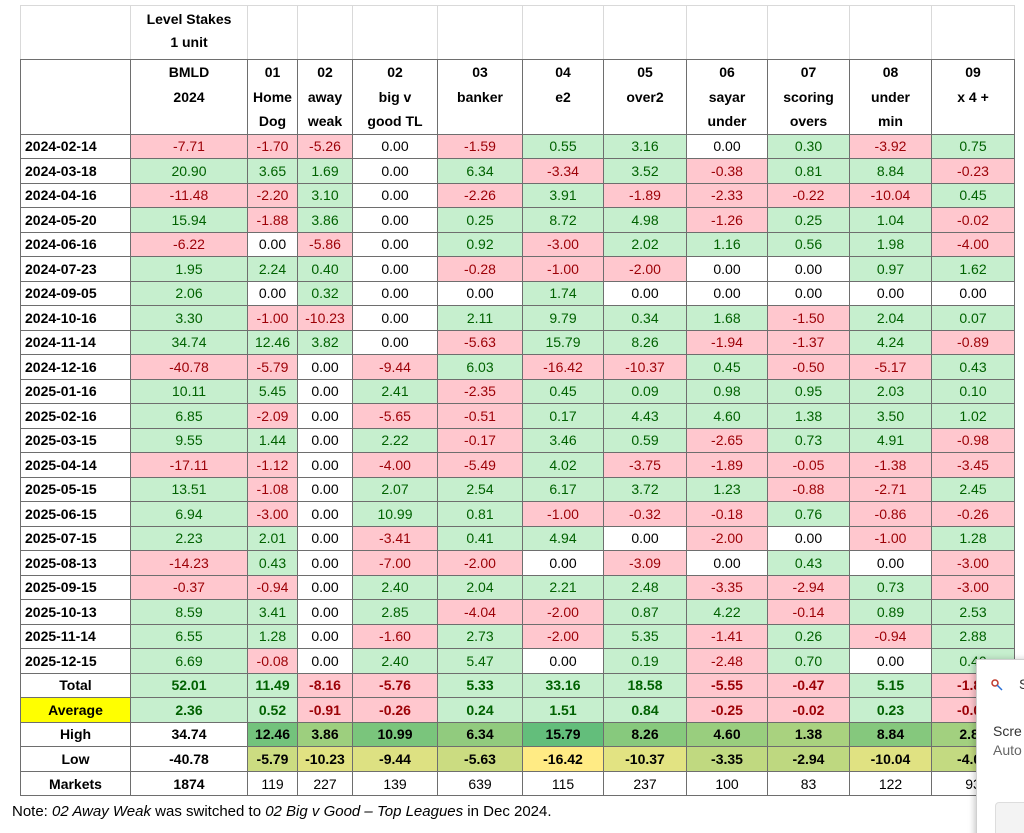 Image resolution: width=1024 pixels, height=833 pixels. I want to click on value-cell: 2.54, so click(480, 489).